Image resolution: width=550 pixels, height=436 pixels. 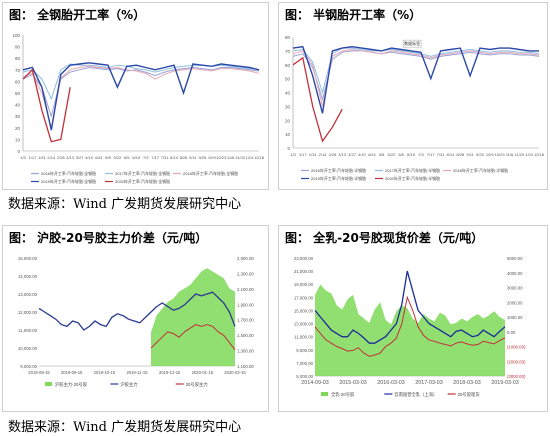 What do you see at coordinates (515, 288) in the screenshot?
I see `y-right-tick-label: 3000.00` at bounding box center [515, 288].